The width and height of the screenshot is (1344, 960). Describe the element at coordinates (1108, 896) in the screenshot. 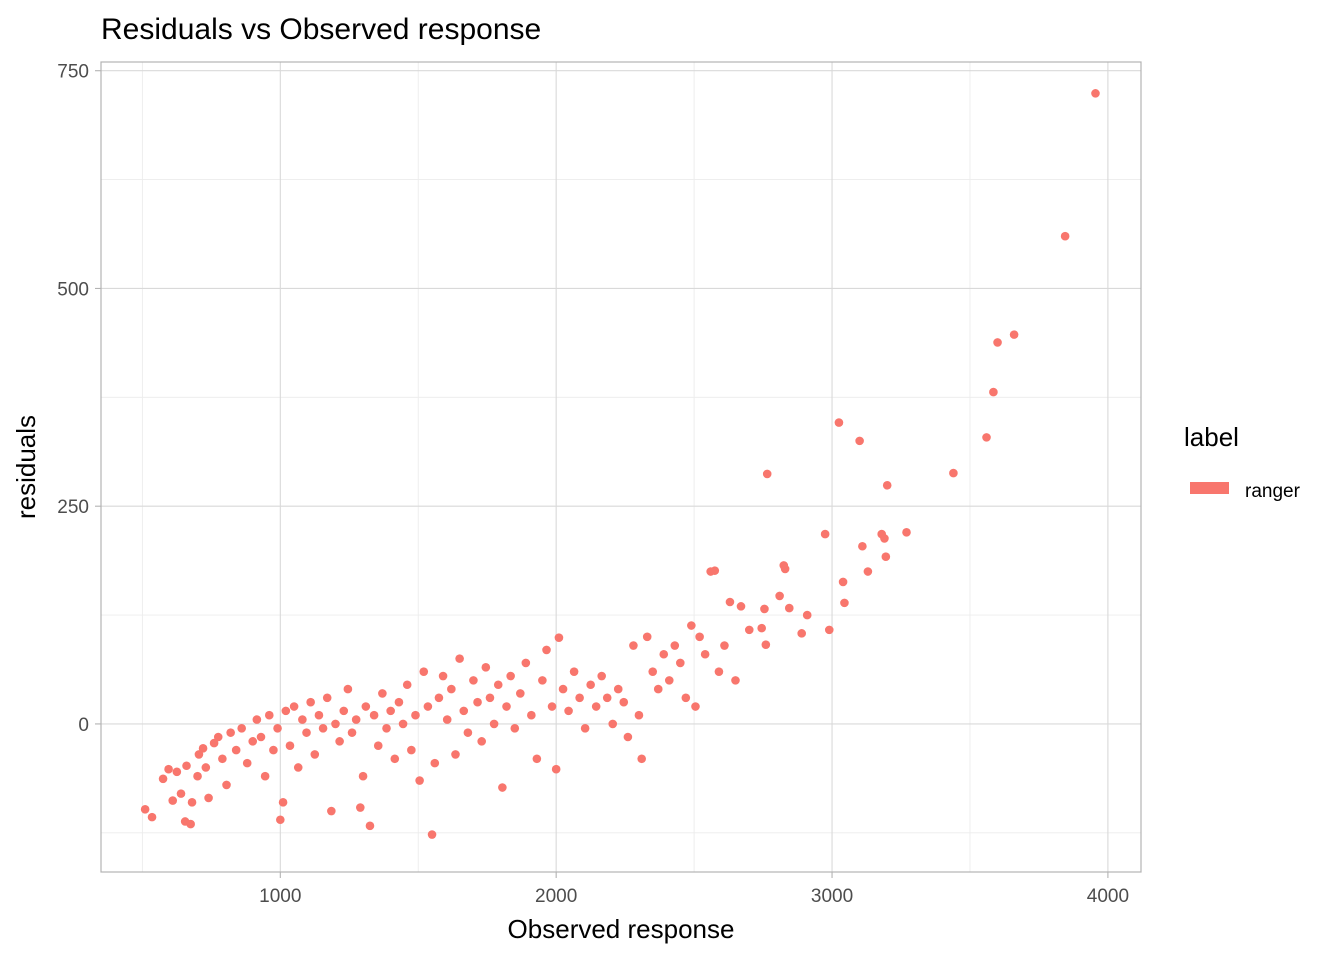

I see `x-tick-label: 4000` at that location.